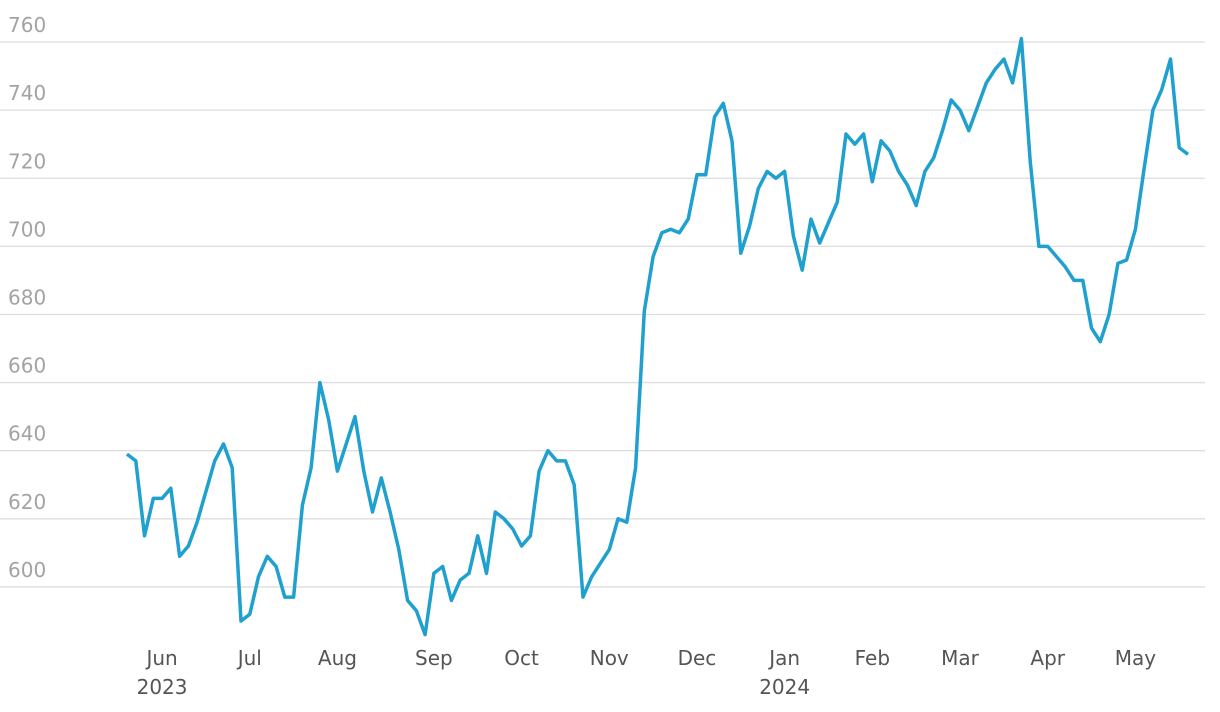 The image size is (1220, 712). What do you see at coordinates (27, 229) in the screenshot?
I see `y-tick-label: 700` at bounding box center [27, 229].